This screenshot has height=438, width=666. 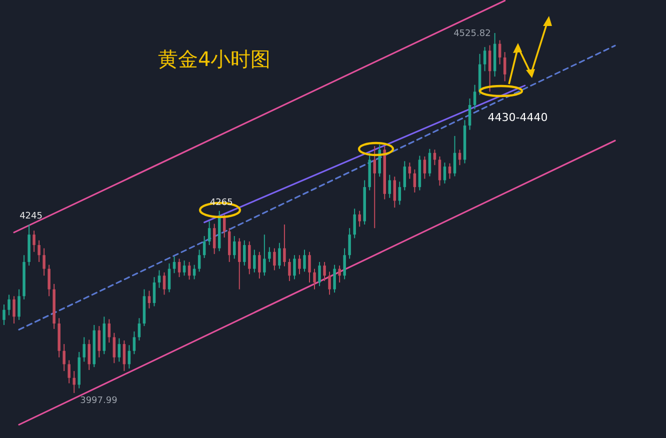 I want to click on text: 黄金4小时图, so click(x=214, y=59).